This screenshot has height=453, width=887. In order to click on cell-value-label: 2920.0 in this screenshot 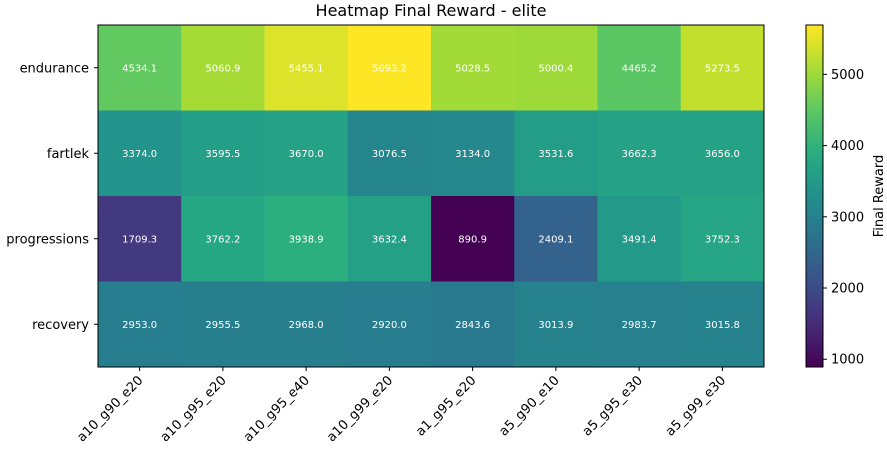, I will do `click(389, 325)`.